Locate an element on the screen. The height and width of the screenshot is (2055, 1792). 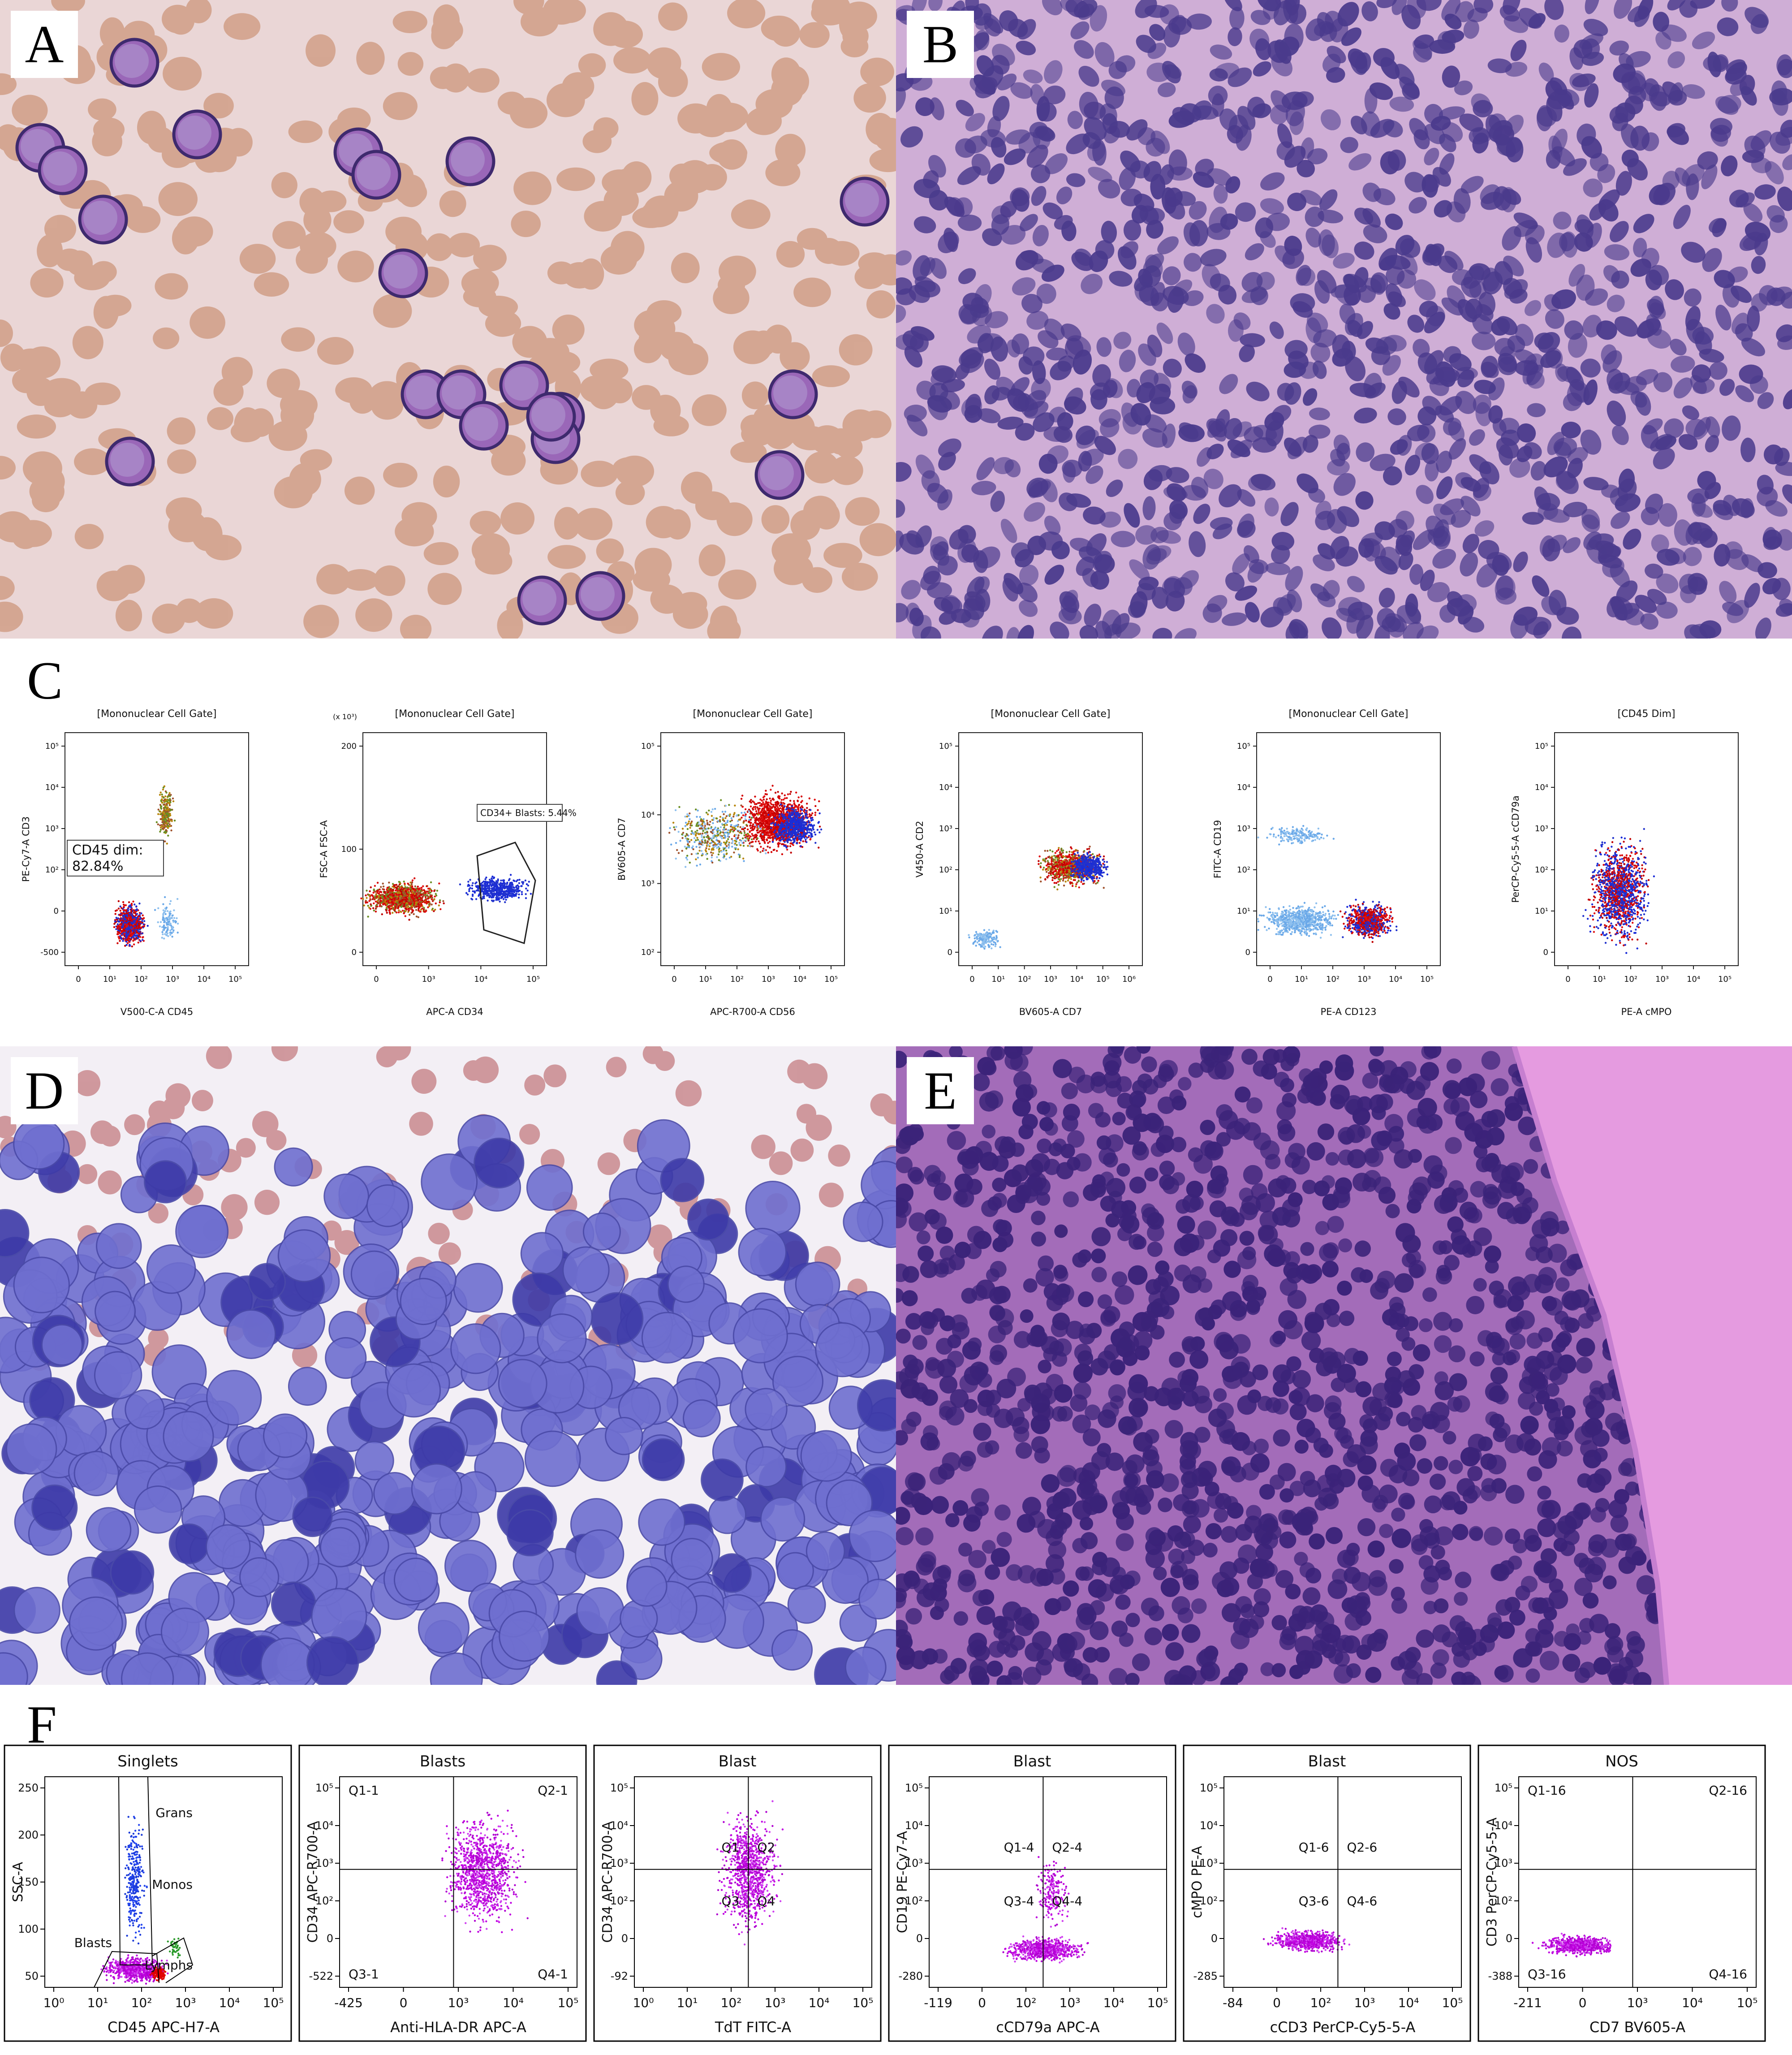
flow-f-x-label: cCD79a APC-A is located at coordinates (1048, 2027).